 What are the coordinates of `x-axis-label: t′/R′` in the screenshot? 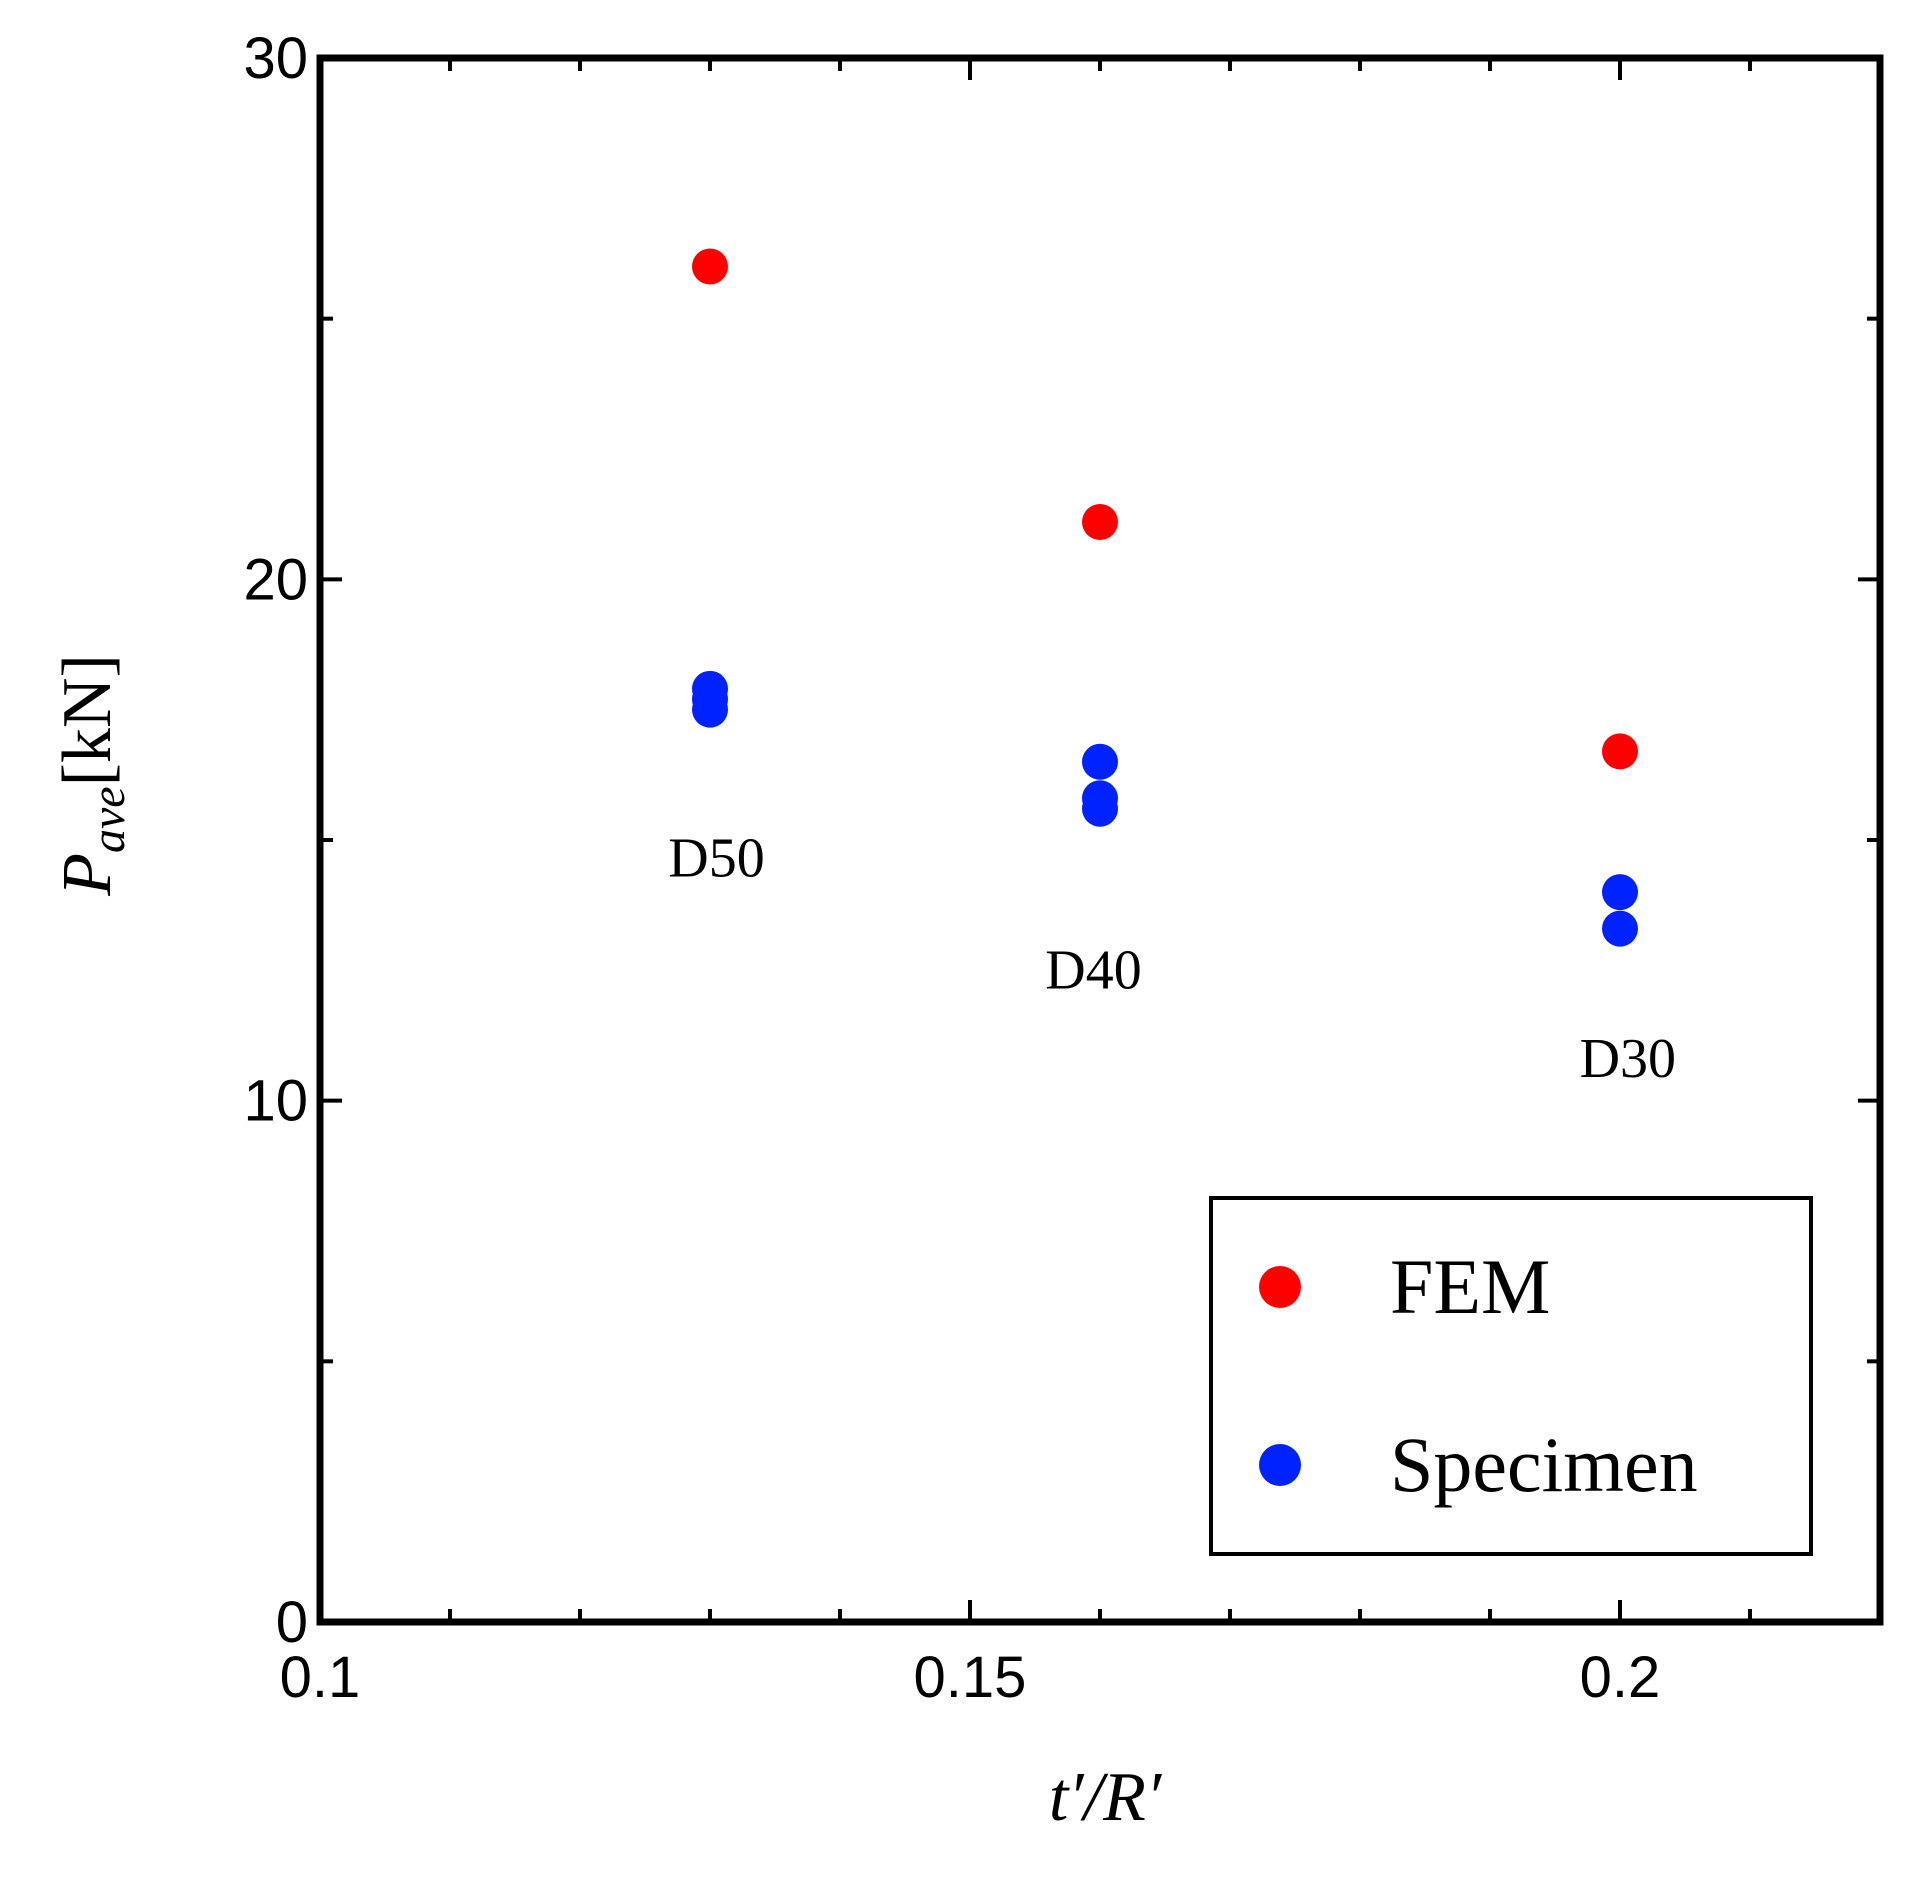 It's located at (1106, 1797).